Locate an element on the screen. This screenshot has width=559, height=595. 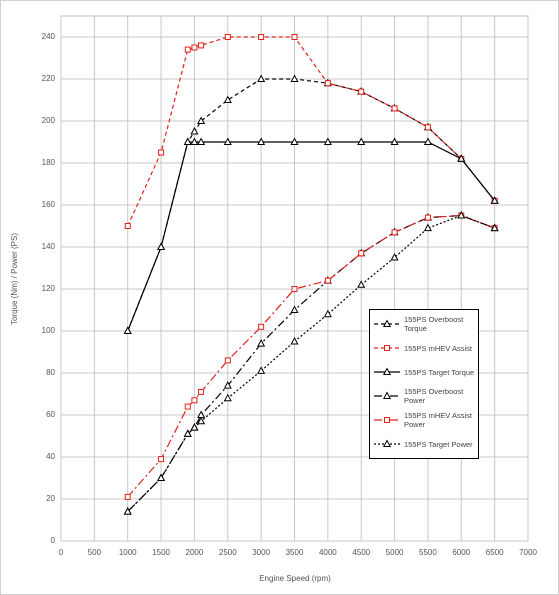
legend-label: 155PS Overboost Torque is located at coordinates (434, 324).